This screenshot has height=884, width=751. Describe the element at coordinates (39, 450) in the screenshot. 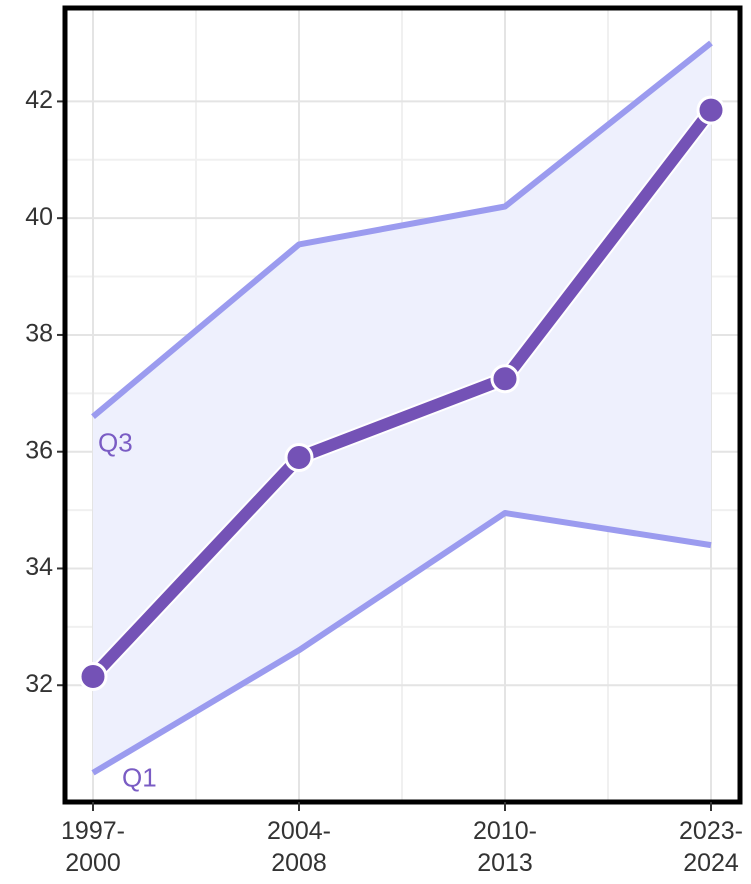

I see `y-tick-label: 36` at that location.